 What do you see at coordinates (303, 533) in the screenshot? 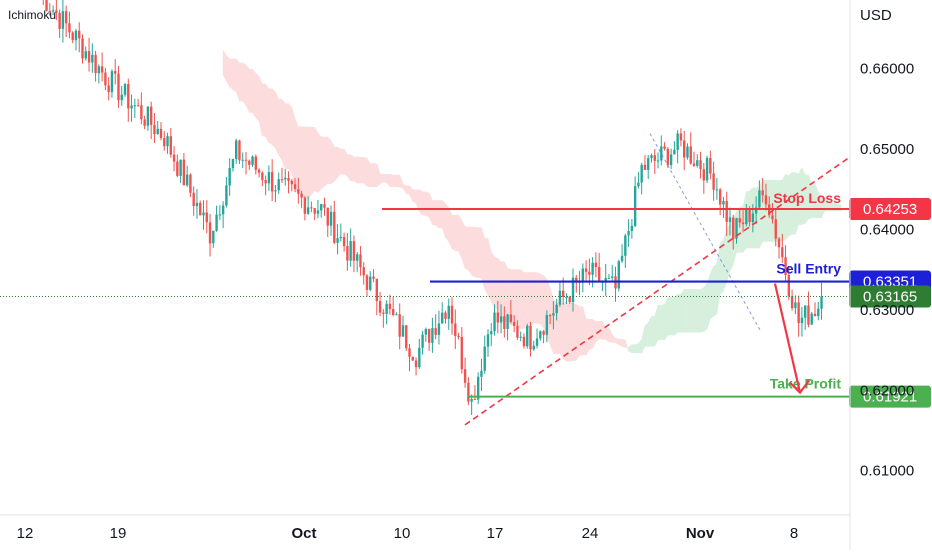
I see `time-tick-label: Oct` at bounding box center [303, 533].